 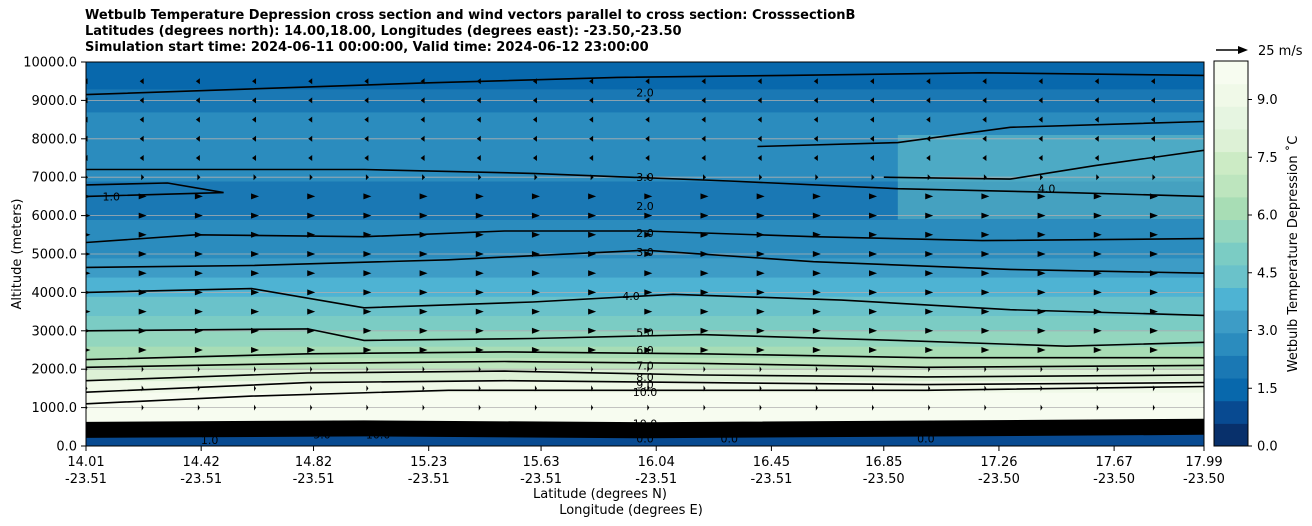 I want to click on contour-label: 10.0, so click(x=645, y=424).